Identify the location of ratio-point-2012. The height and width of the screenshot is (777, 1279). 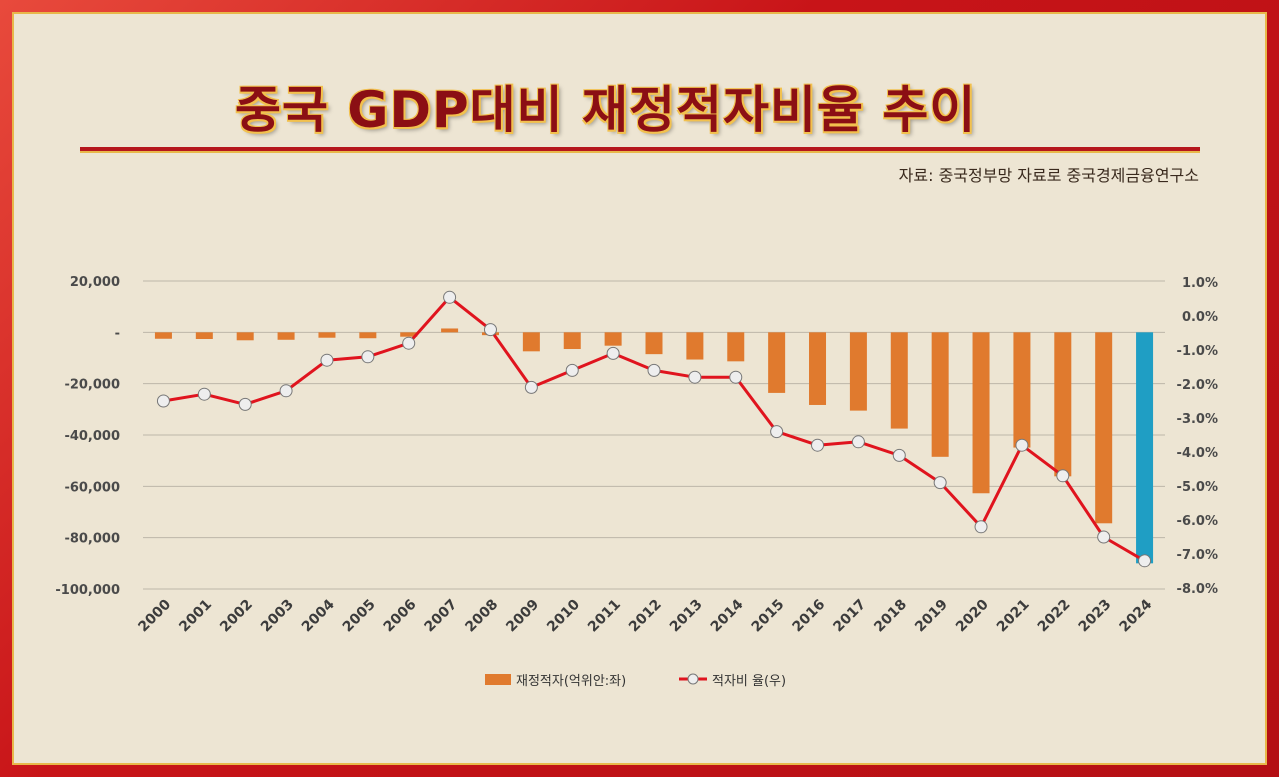
(654, 370).